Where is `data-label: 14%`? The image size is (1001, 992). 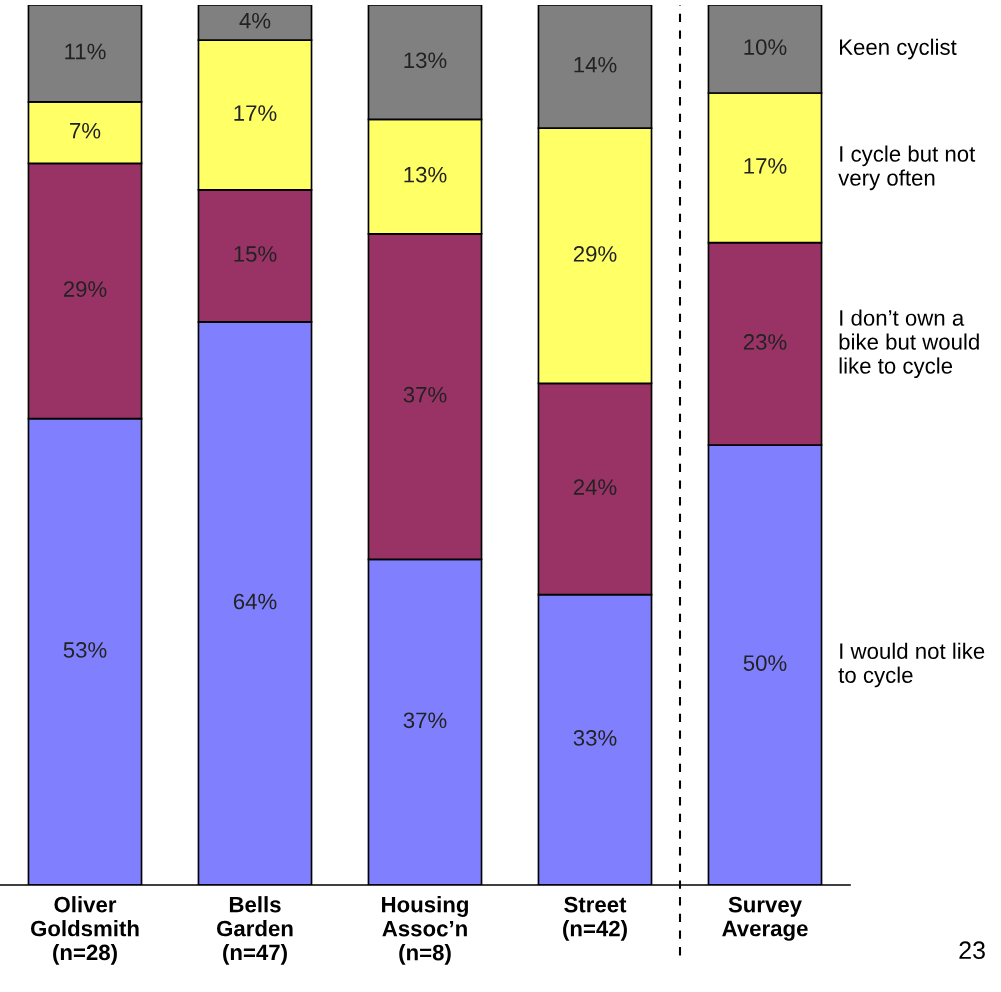 data-label: 14% is located at coordinates (595, 64).